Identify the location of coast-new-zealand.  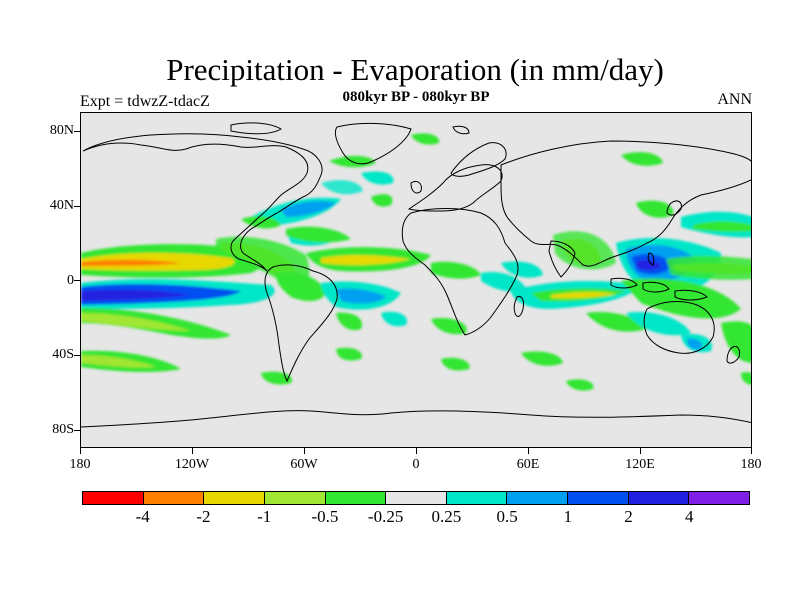
(733, 355).